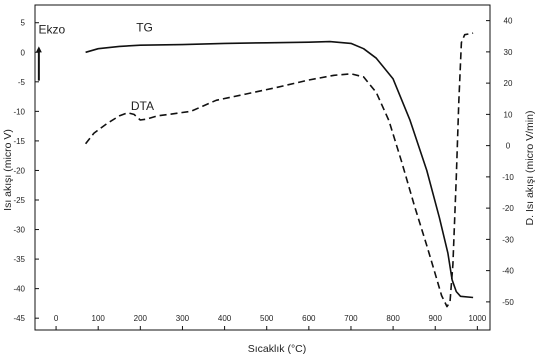 The height and width of the screenshot is (360, 541). Describe the element at coordinates (225, 318) in the screenshot. I see `x-tick-label: 400` at that location.